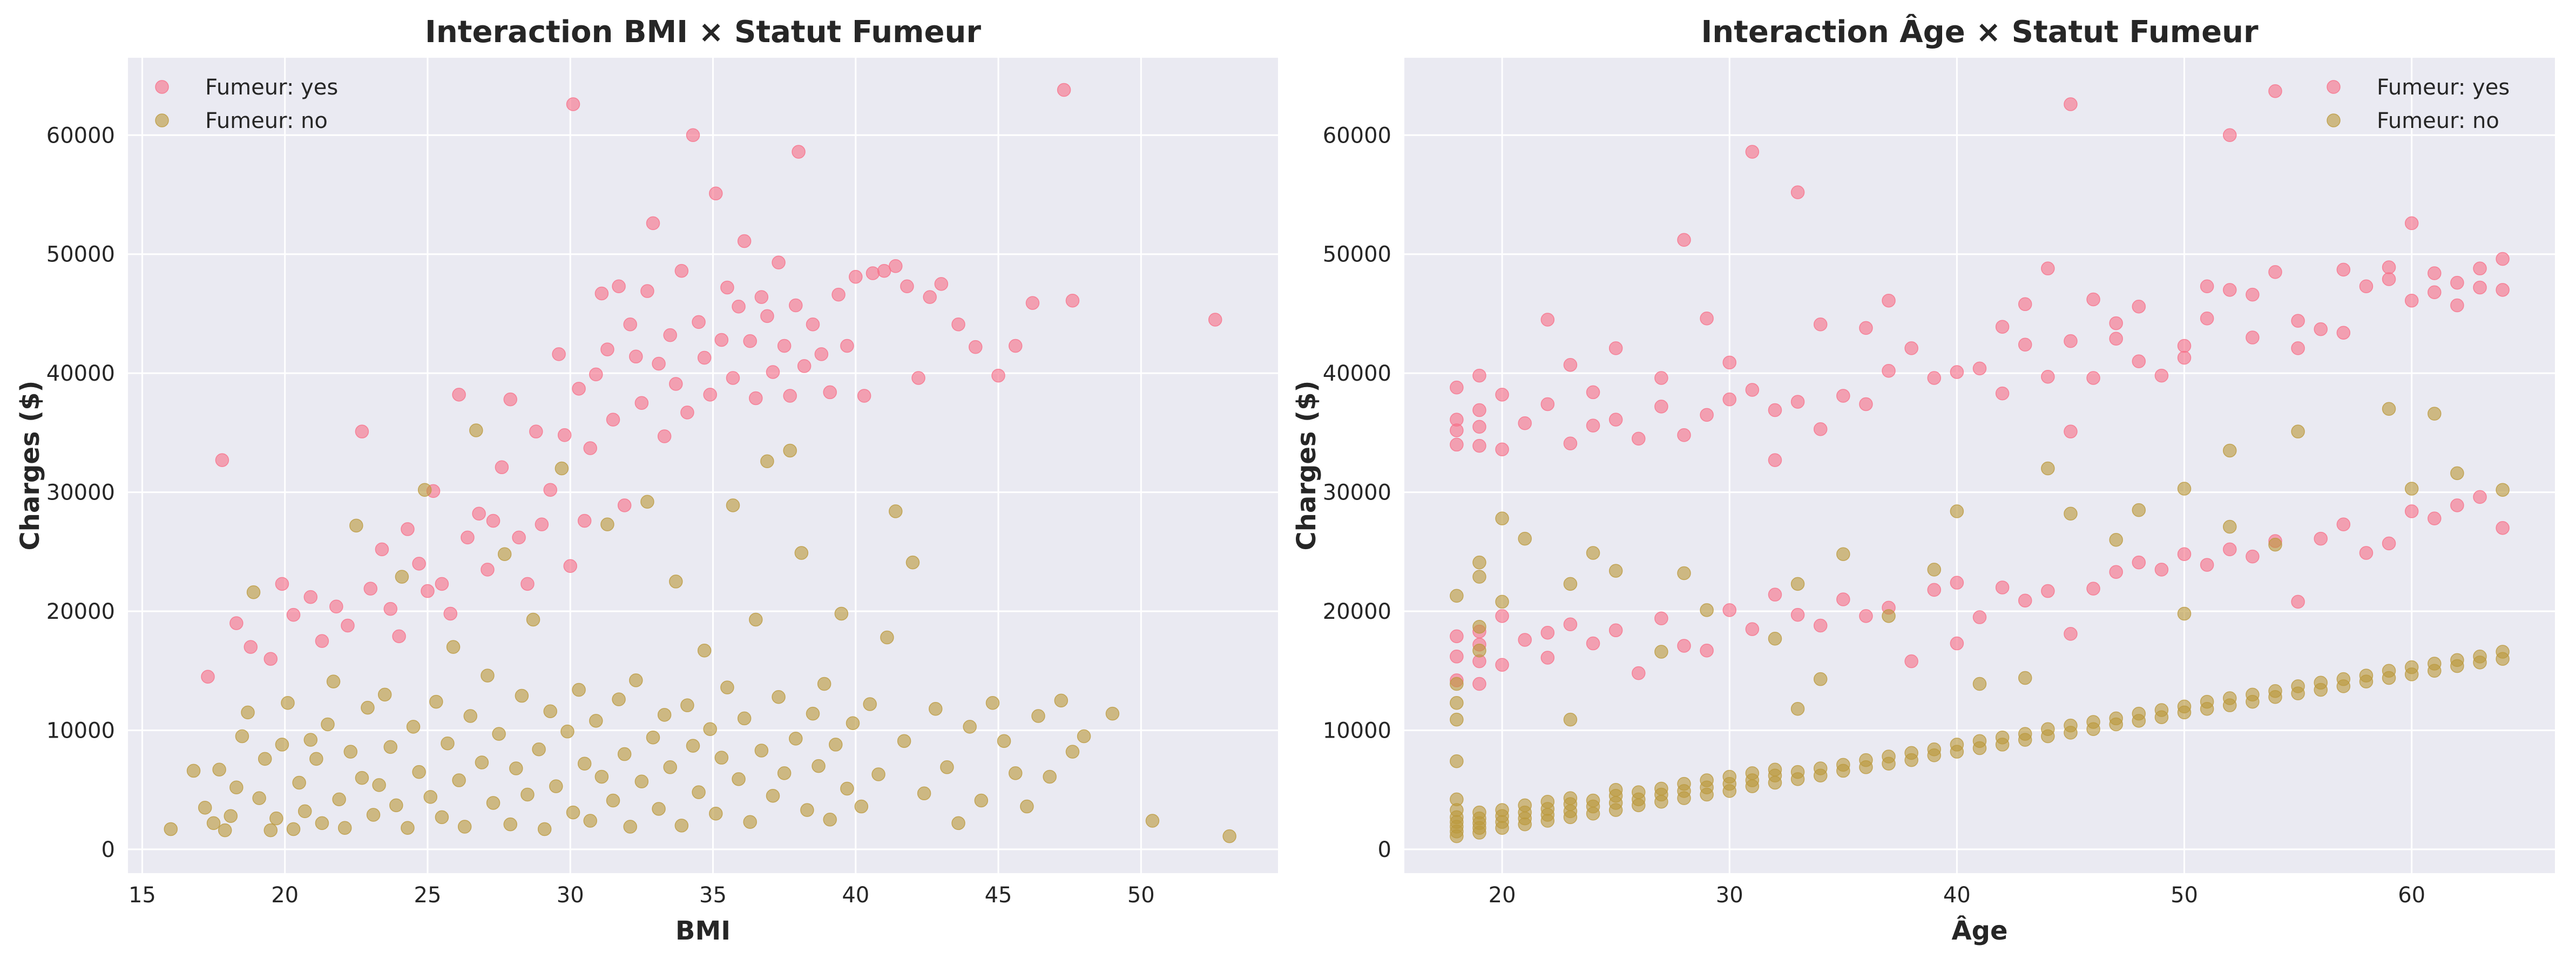 The height and width of the screenshot is (959, 2576). I want to click on y-tick-label: 60000, so click(80, 135).